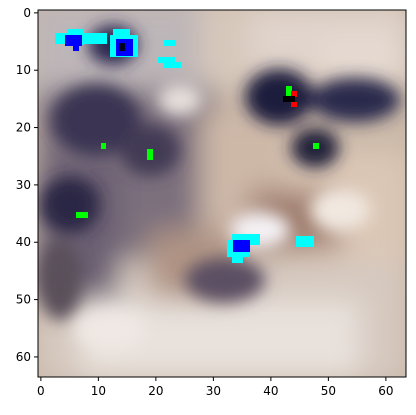 The height and width of the screenshot is (415, 416). I want to click on x-tick-label: 60, so click(385, 391).